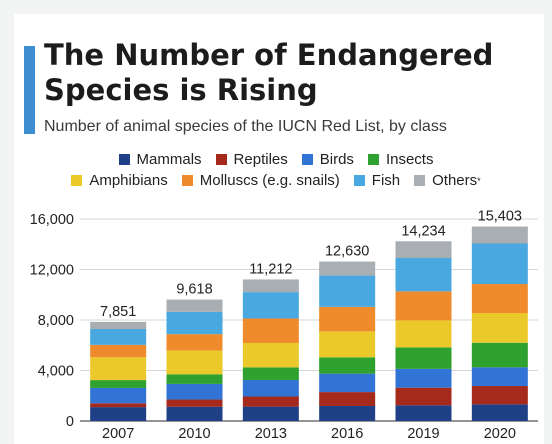 The width and height of the screenshot is (552, 444). Describe the element at coordinates (269, 180) in the screenshot. I see `legend-label: Molluscs (e.g. snails)` at that location.